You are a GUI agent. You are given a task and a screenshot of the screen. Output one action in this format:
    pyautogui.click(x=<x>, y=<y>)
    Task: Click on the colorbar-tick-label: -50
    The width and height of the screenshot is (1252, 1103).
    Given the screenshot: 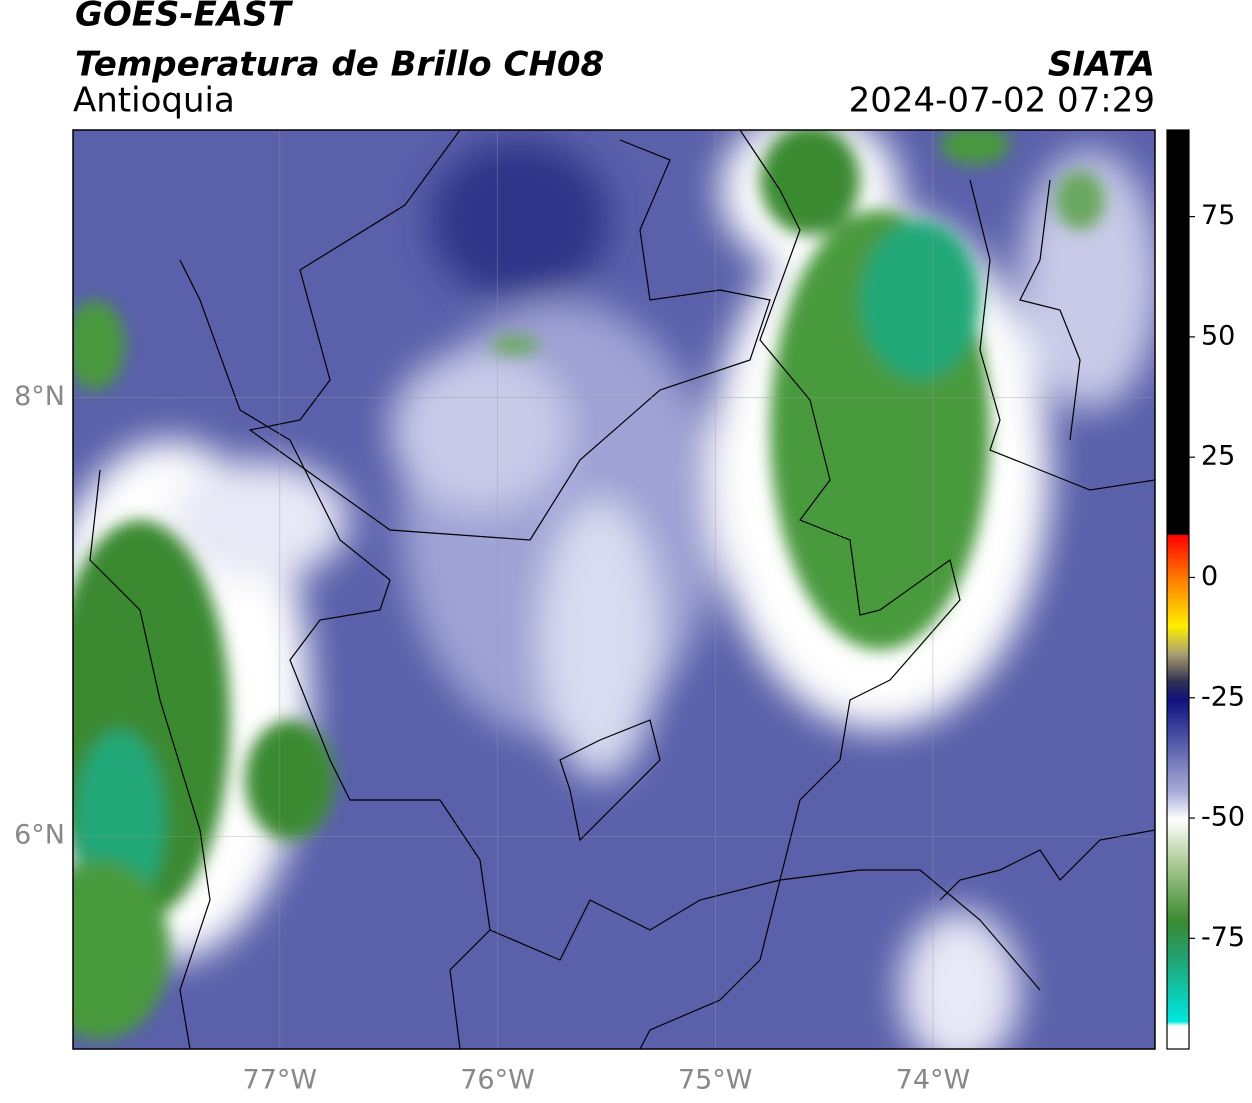 What is the action you would take?
    pyautogui.click(x=1223, y=817)
    